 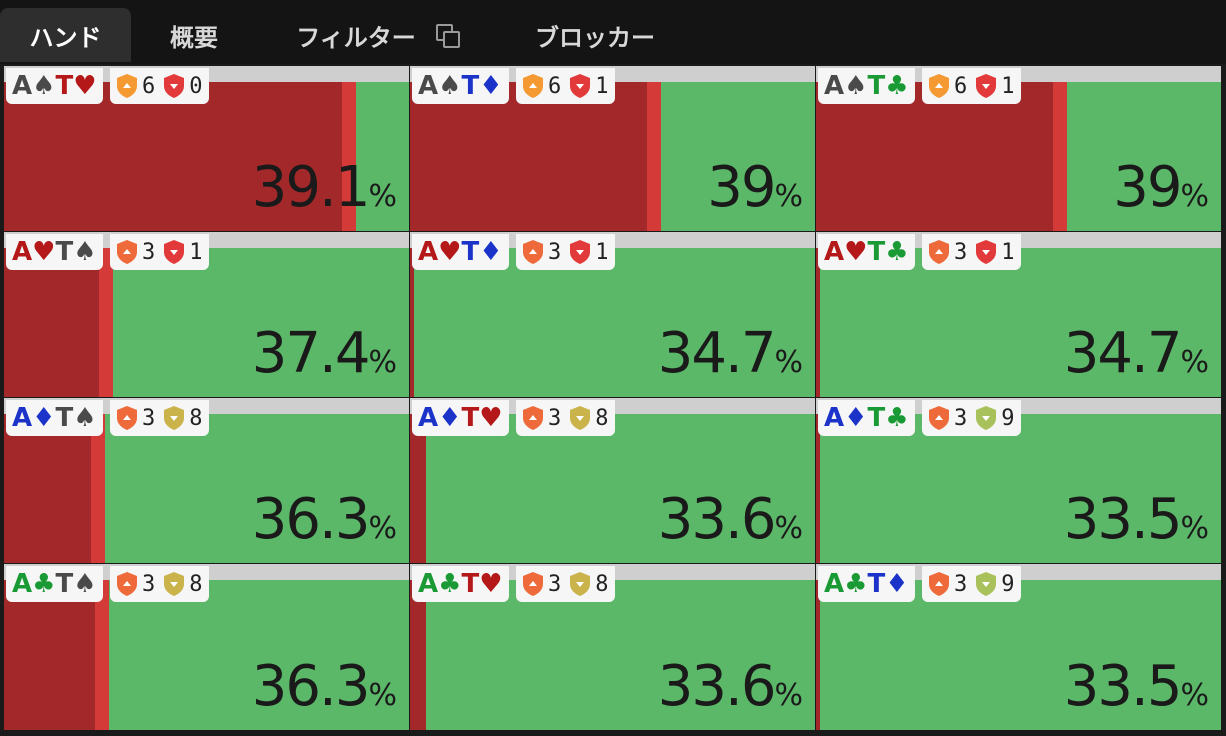 I want to click on copy-icon, so click(x=447, y=36).